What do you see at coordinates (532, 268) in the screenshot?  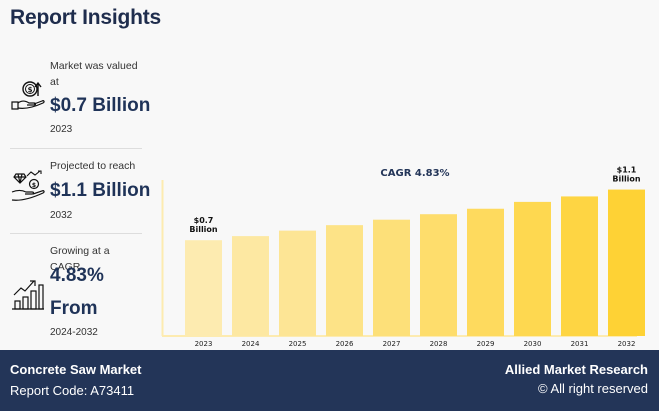 I see `bar-2030` at bounding box center [532, 268].